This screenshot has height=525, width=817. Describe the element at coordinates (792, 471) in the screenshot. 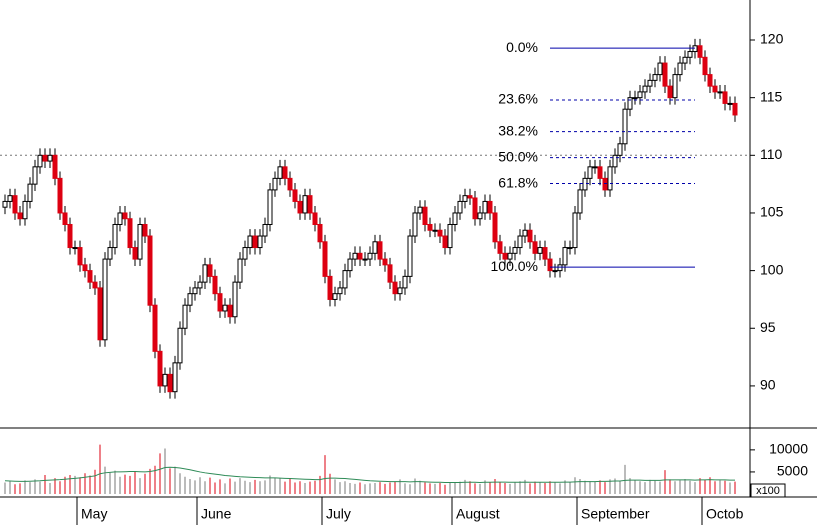

I see `volume-tick-label: 5000` at that location.